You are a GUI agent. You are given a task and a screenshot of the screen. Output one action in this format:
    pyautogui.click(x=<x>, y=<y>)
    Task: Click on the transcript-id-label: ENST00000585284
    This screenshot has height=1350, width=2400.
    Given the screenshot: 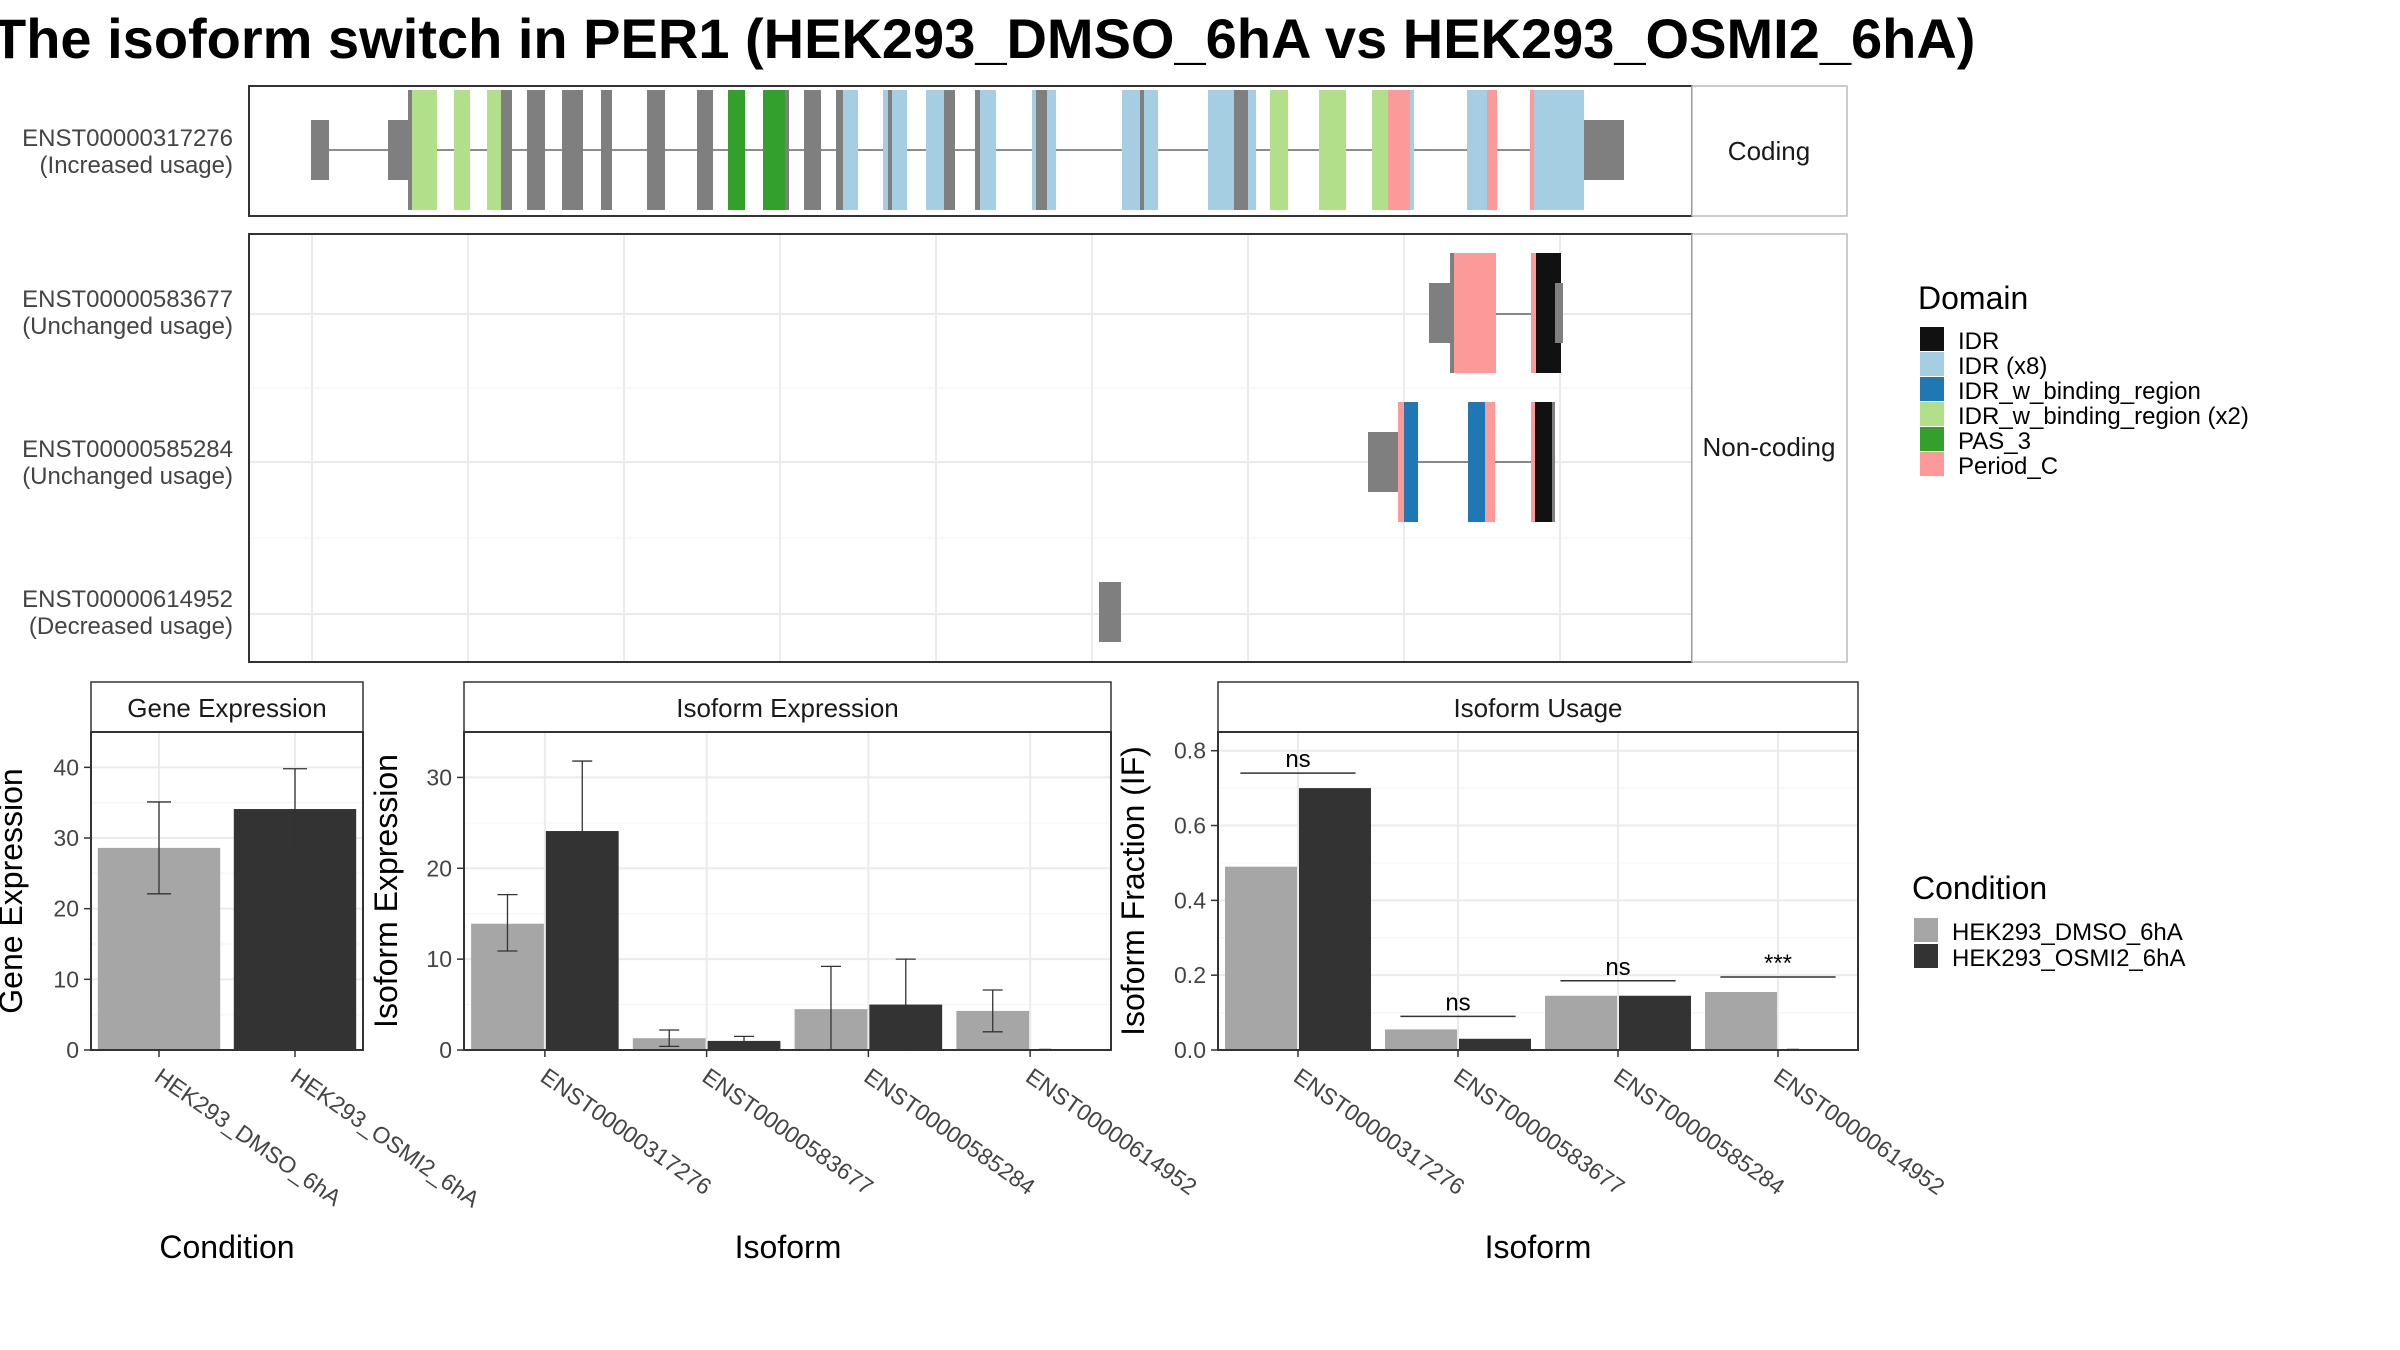 What is the action you would take?
    pyautogui.click(x=127, y=449)
    